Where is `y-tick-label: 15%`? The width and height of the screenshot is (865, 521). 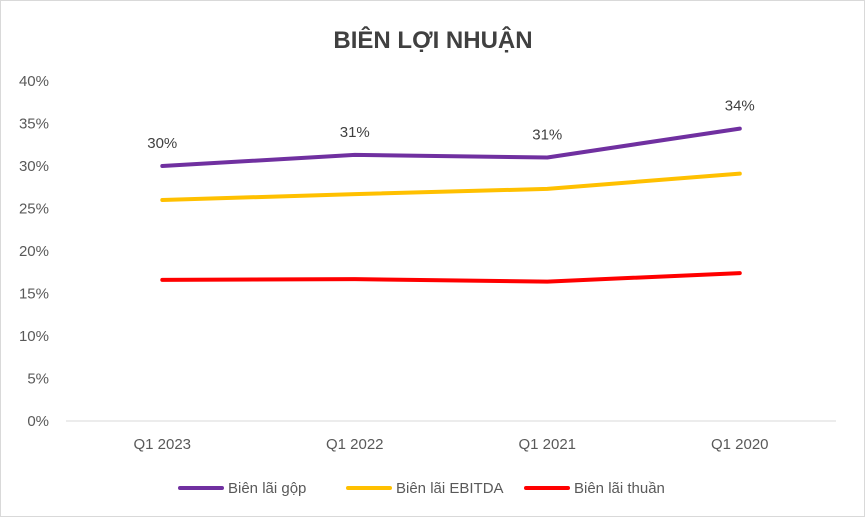
y-tick-label: 15% is located at coordinates (34, 294).